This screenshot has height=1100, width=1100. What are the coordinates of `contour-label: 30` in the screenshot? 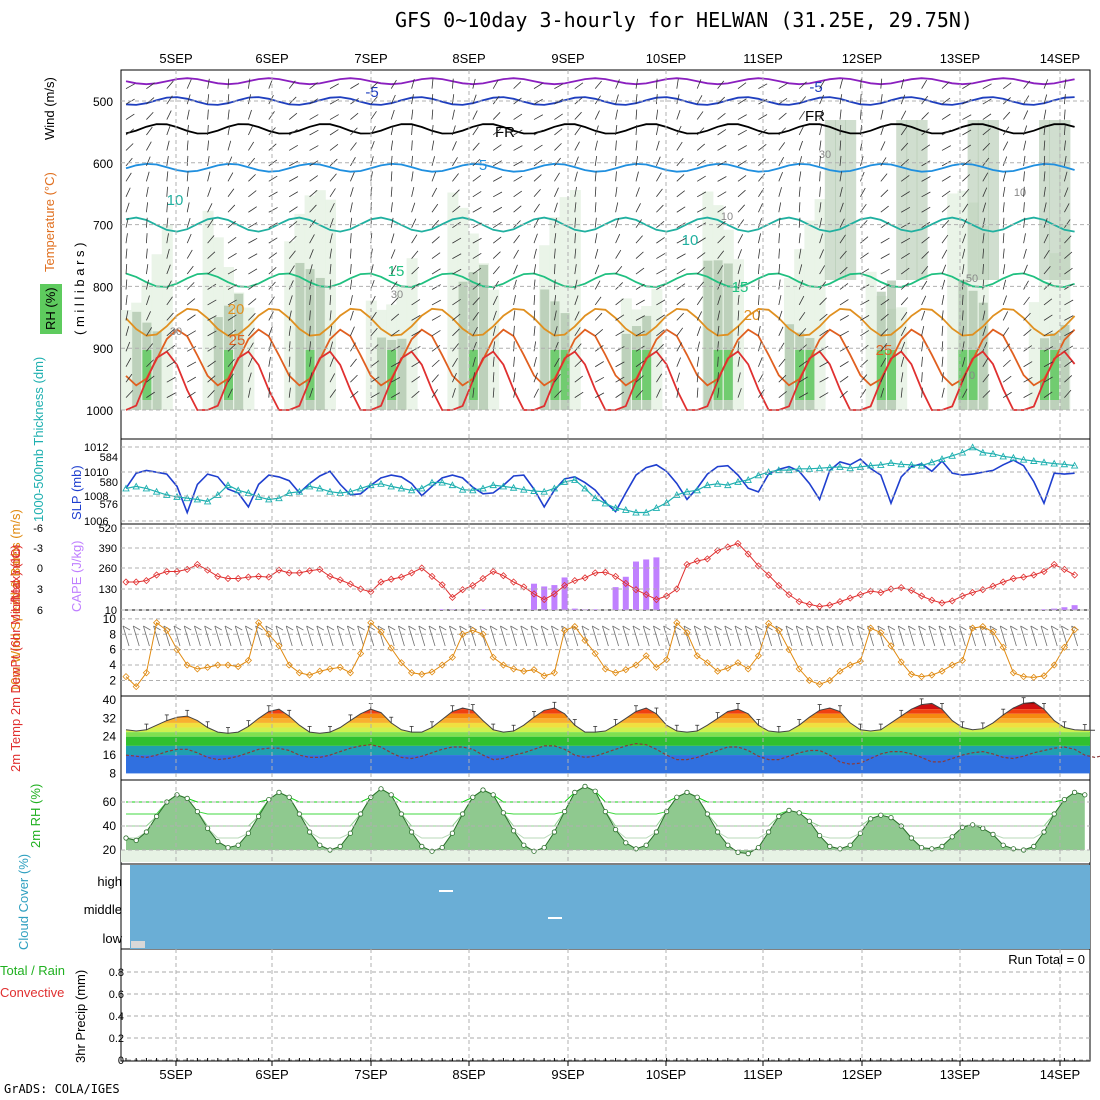 It's located at (397, 295).